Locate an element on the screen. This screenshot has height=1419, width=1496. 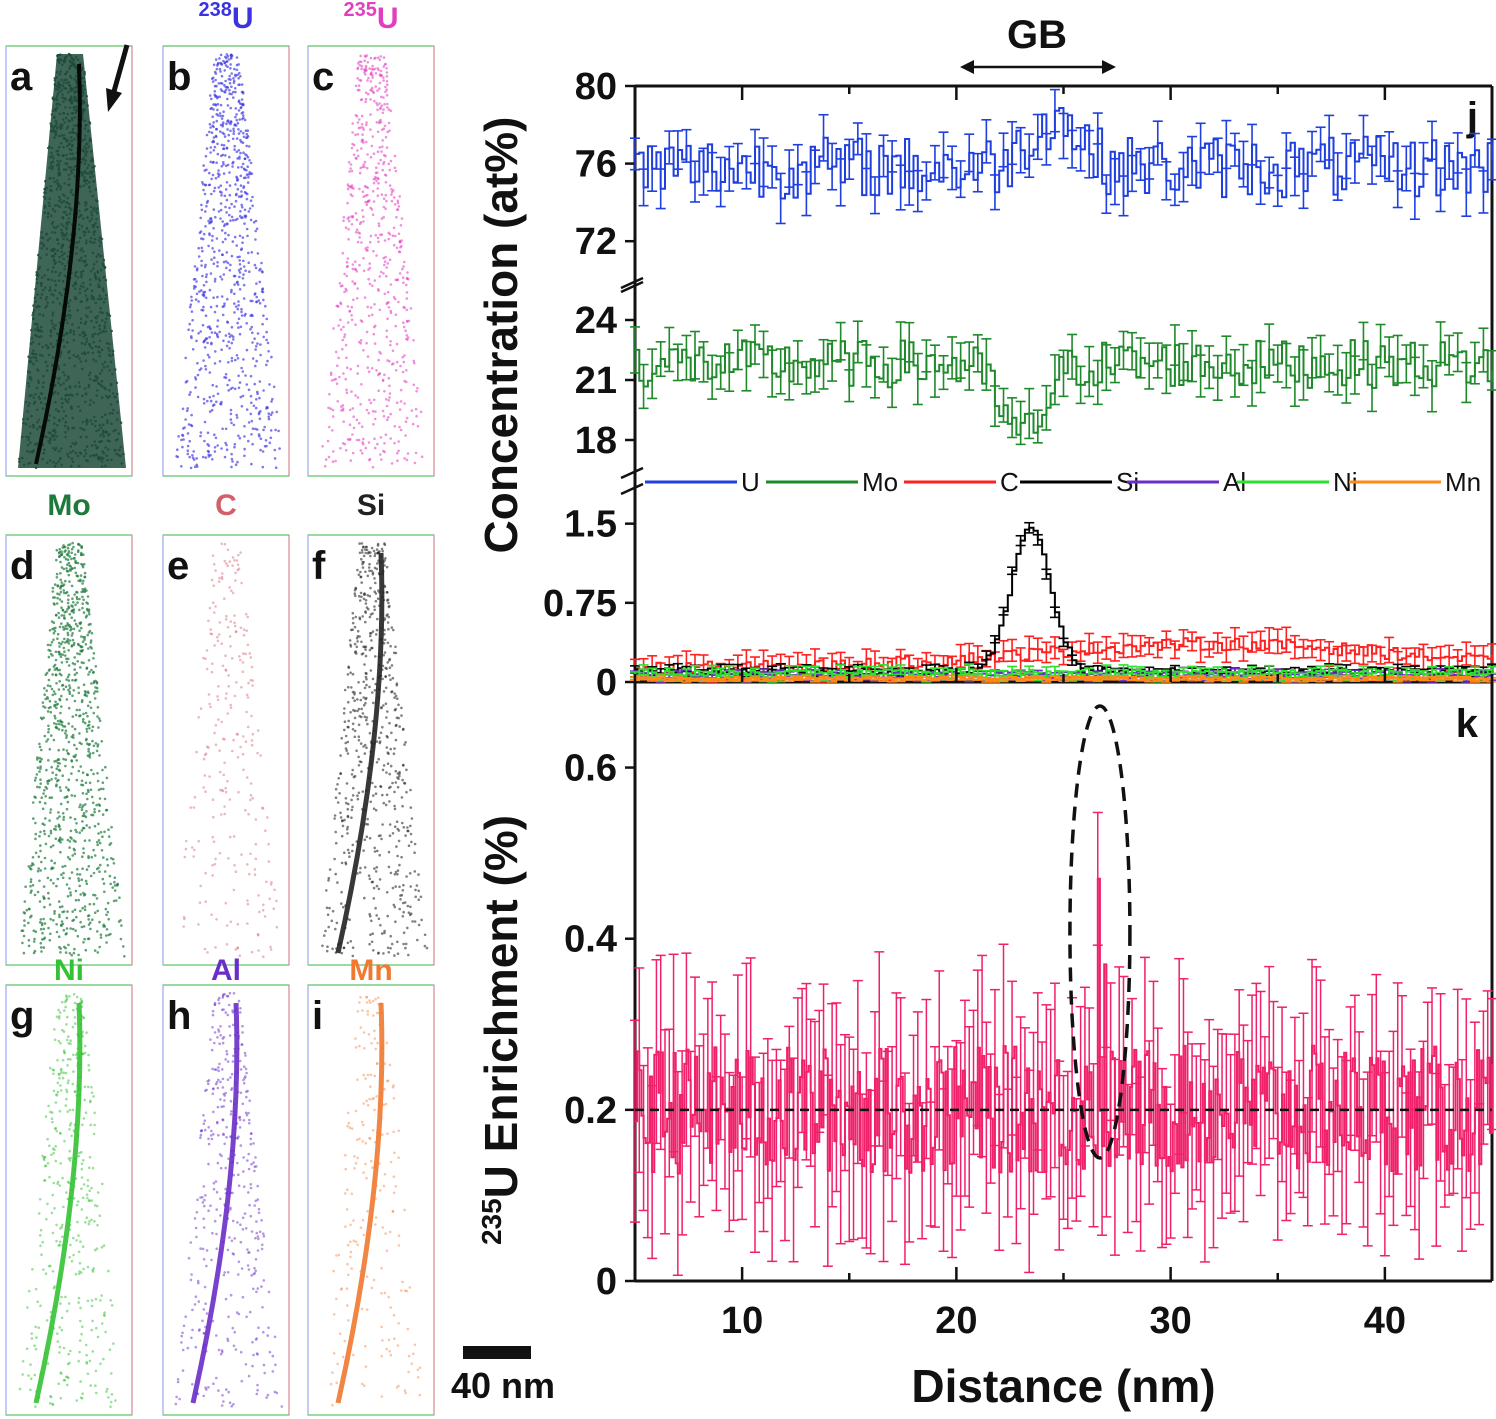
y-tick-label: 24 is located at coordinates (596, 321).